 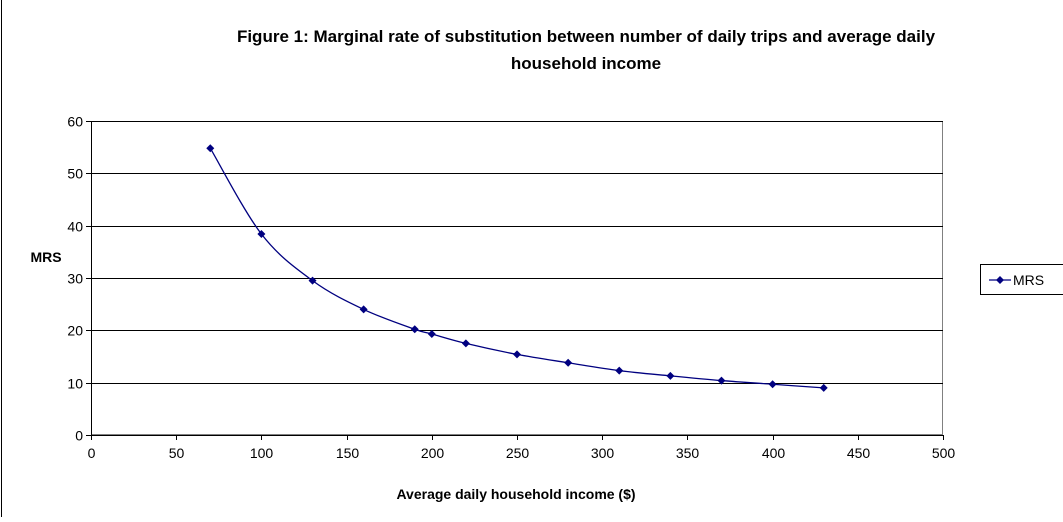 I want to click on y-tick-label: 50, so click(x=75, y=174).